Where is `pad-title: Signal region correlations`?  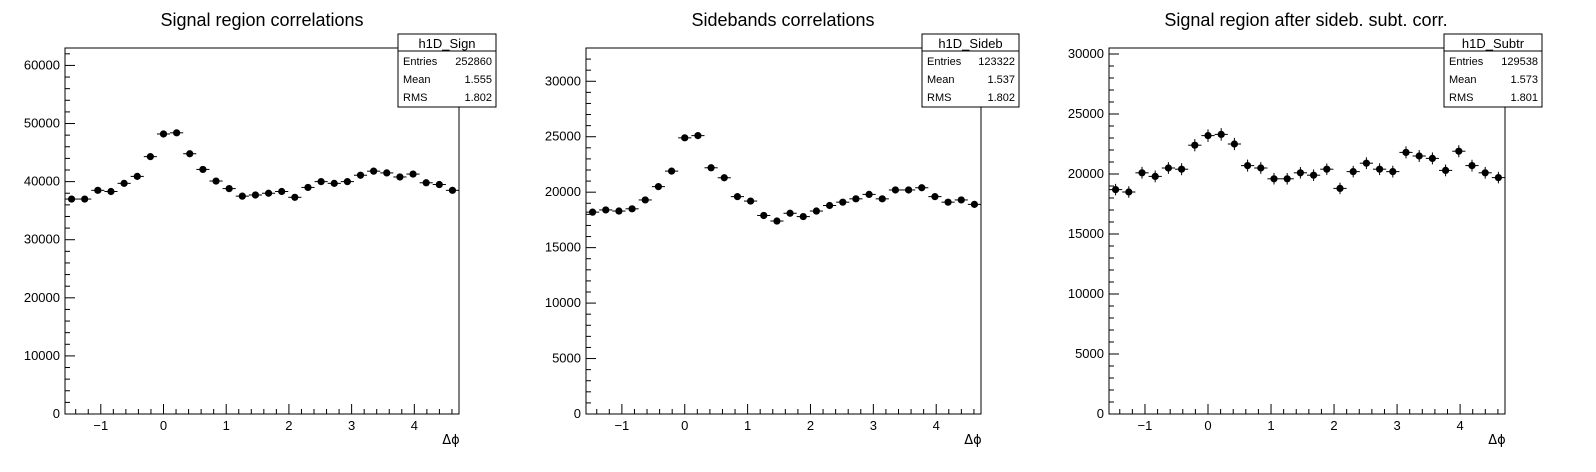
pad-title: Signal region correlations is located at coordinates (261, 20).